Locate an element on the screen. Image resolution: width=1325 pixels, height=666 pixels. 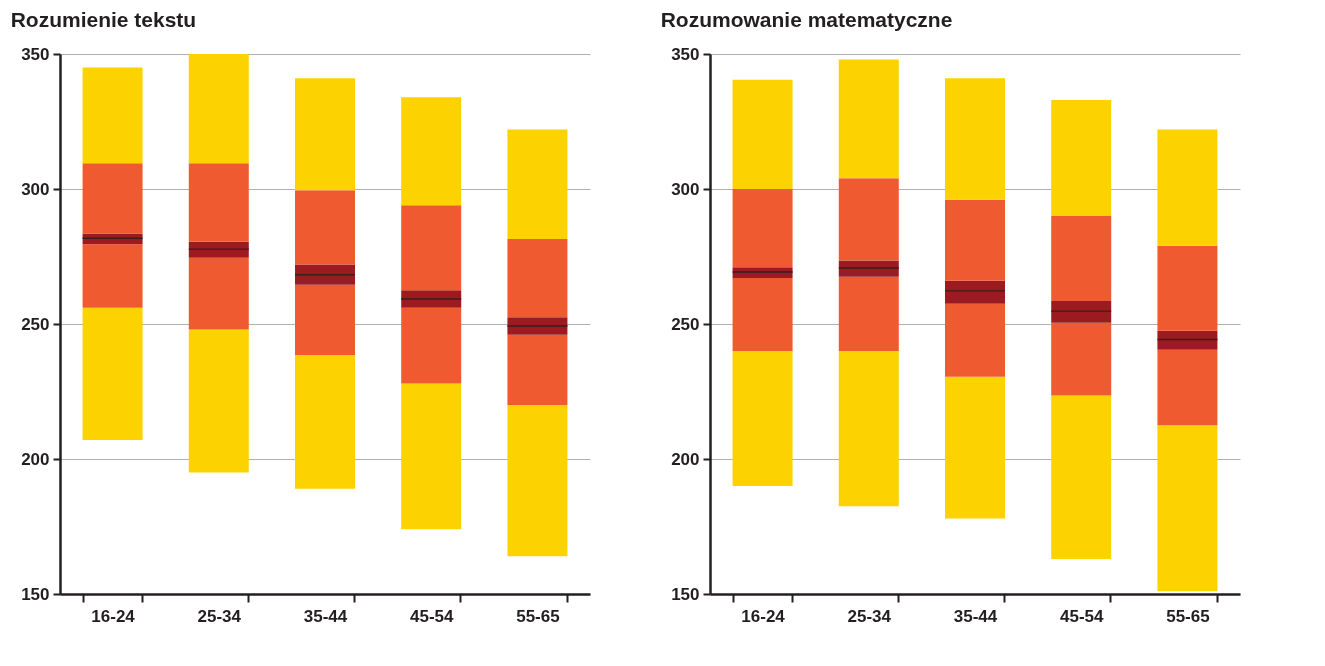
chart-title: Rozumienie tekstu is located at coordinates (103, 19).